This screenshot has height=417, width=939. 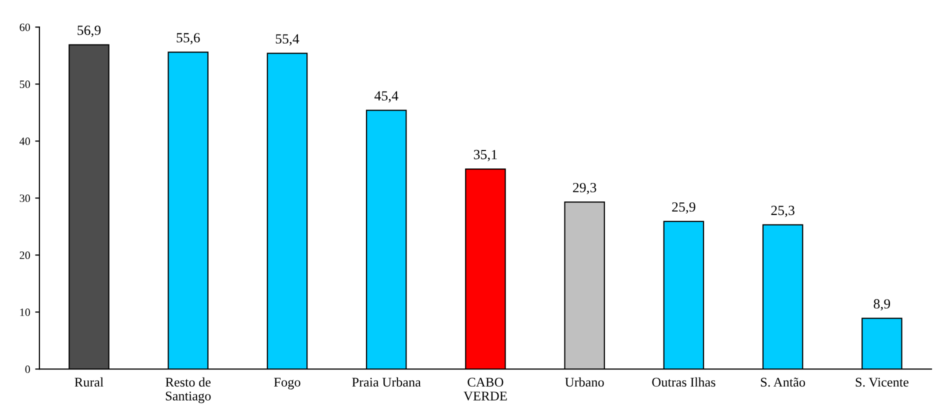 What do you see at coordinates (288, 40) in the screenshot?
I see `data-label: 55,4` at bounding box center [288, 40].